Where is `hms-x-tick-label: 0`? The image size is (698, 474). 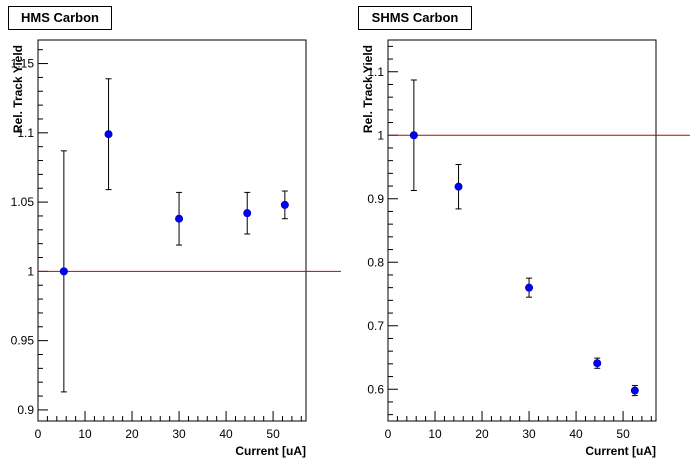
hms-x-tick-label: 0 is located at coordinates (38, 434).